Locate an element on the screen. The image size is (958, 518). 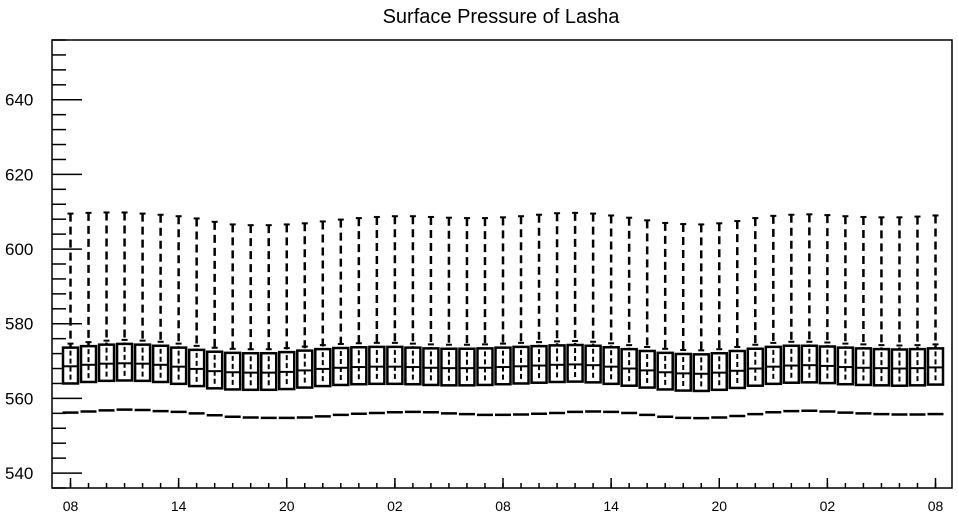
y-tick-label: 560 is located at coordinates (19, 398).